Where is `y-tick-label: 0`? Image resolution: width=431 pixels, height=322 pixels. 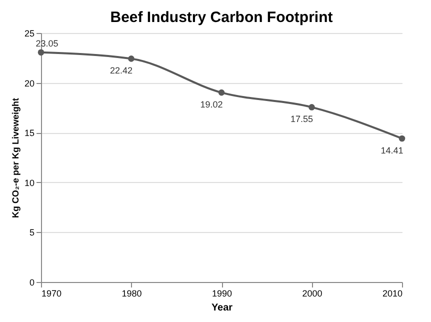 y-tick-label: 0 is located at coordinates (31, 283).